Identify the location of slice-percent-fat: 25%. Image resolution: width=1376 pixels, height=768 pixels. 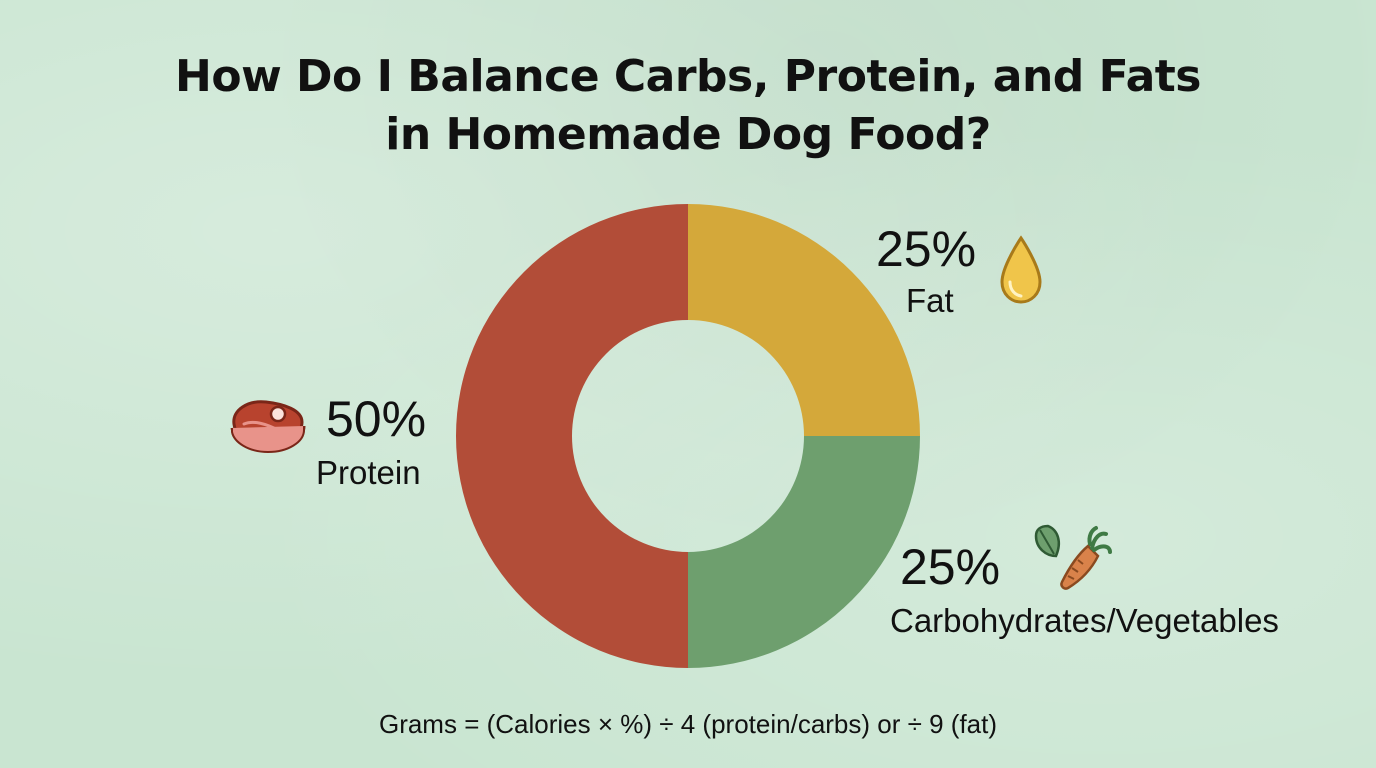
(926, 249).